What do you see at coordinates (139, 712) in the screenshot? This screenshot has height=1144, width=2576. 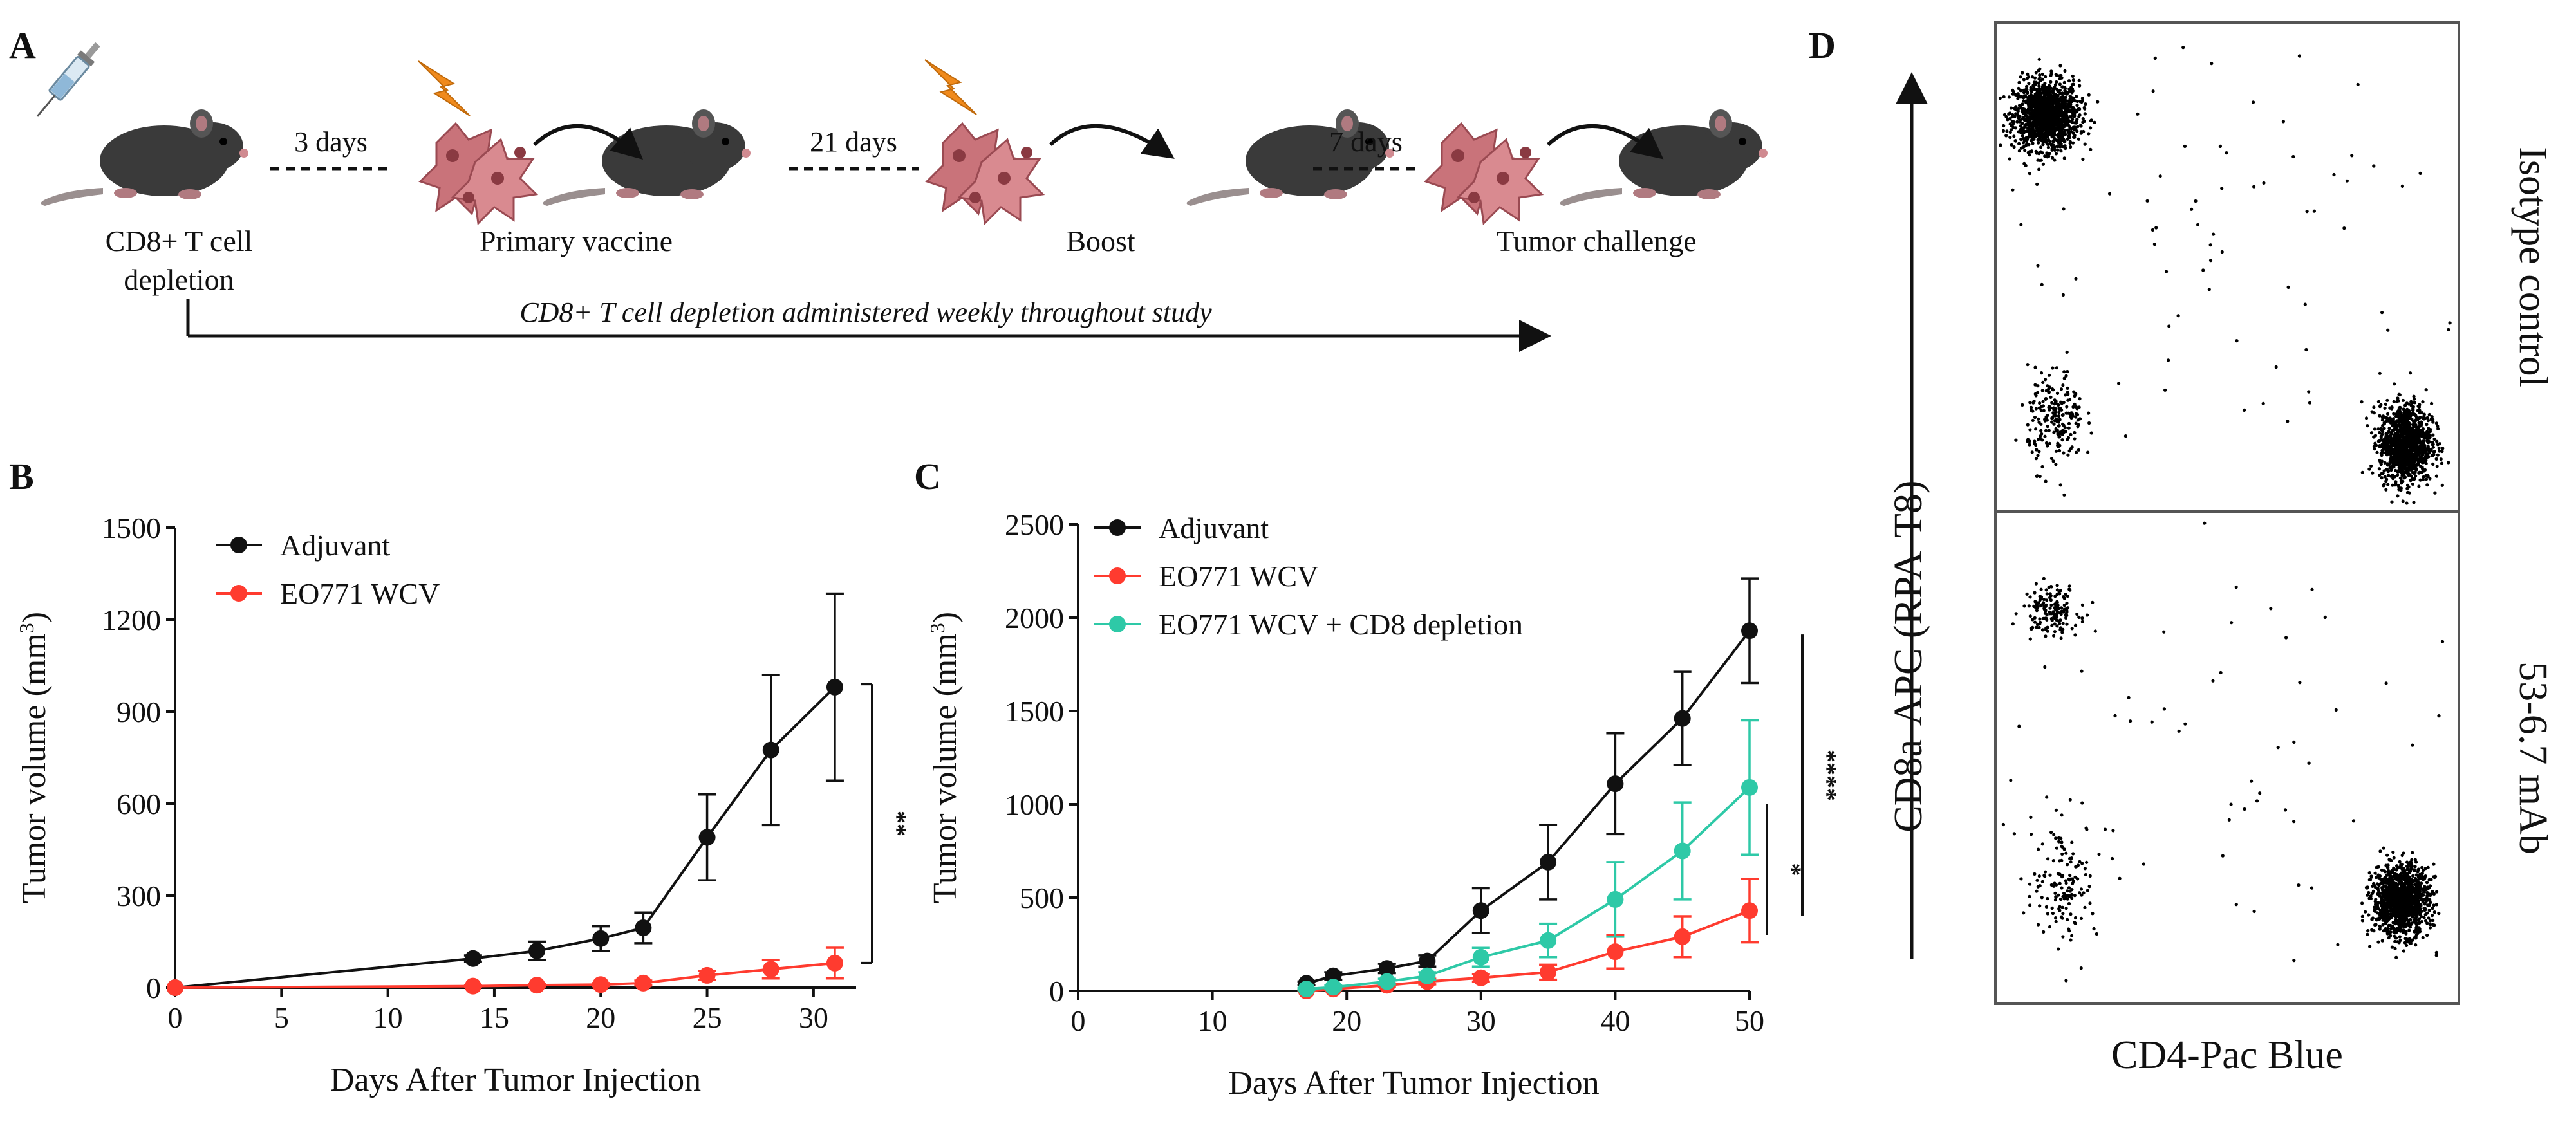 I see `y-tick-label: 900` at bounding box center [139, 712].